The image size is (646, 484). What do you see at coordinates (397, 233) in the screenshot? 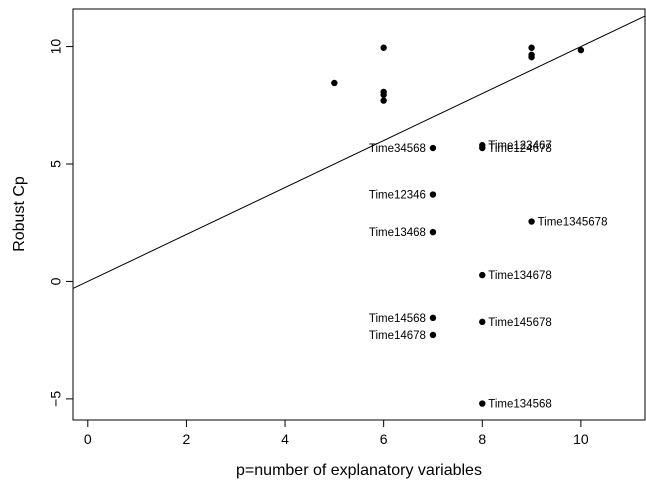
I see `point-label: Time13468` at bounding box center [397, 233].